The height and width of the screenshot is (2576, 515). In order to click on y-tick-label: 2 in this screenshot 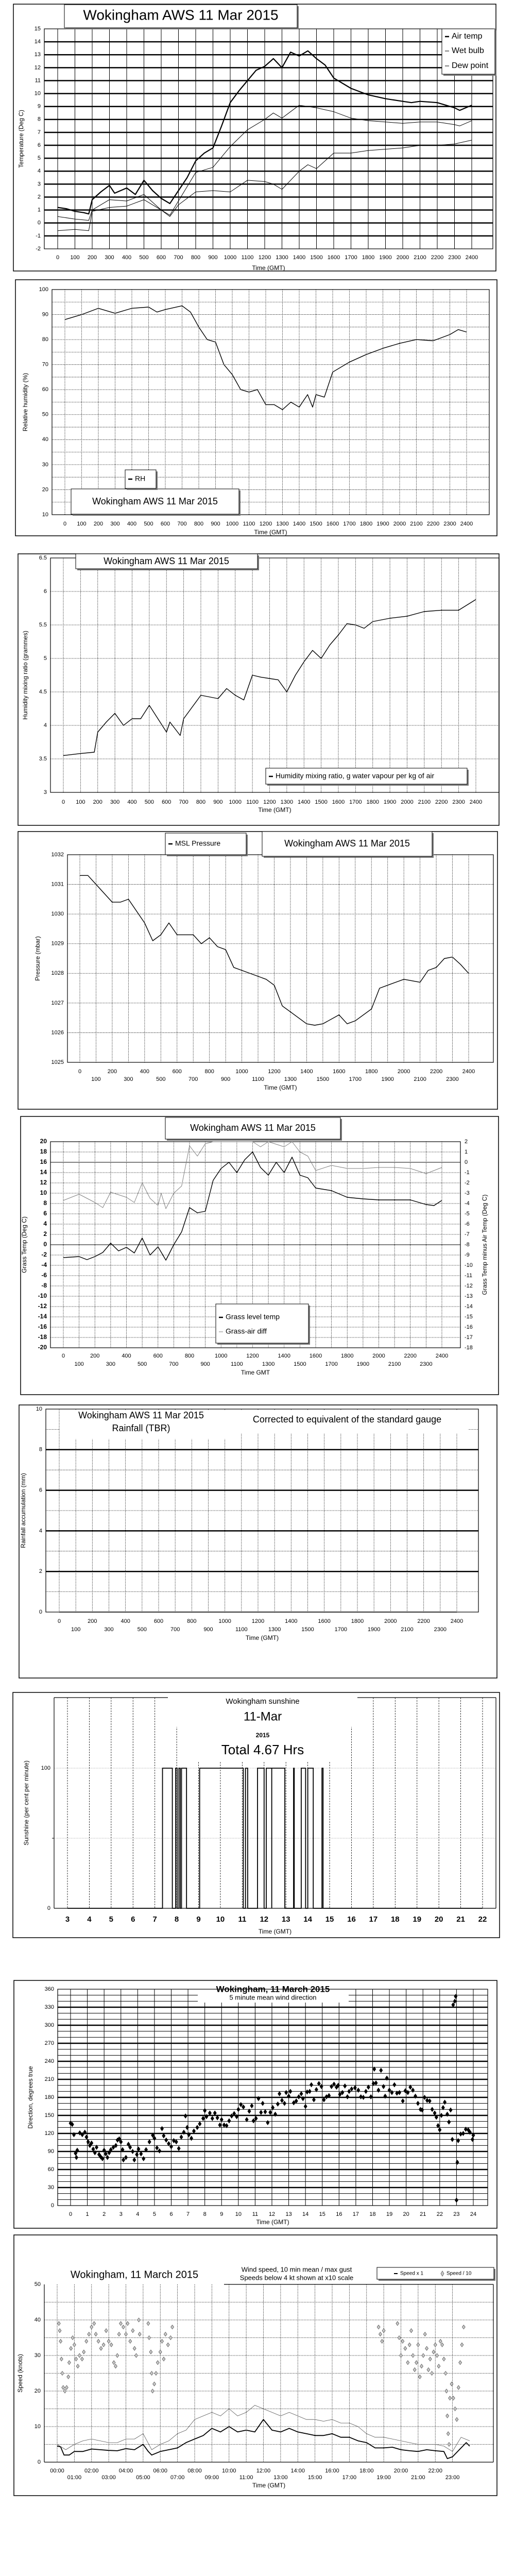, I will do `click(39, 197)`.